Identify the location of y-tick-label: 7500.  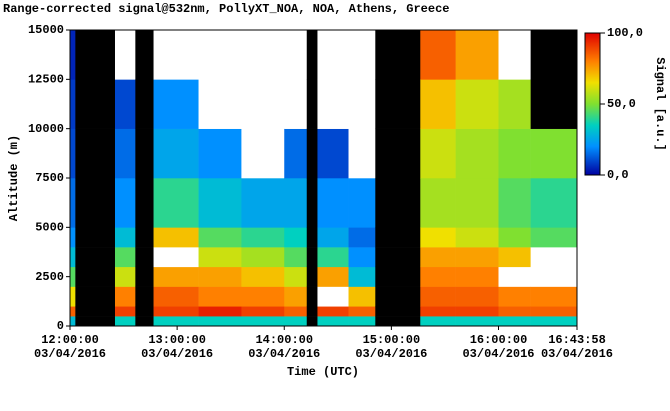
(49, 178).